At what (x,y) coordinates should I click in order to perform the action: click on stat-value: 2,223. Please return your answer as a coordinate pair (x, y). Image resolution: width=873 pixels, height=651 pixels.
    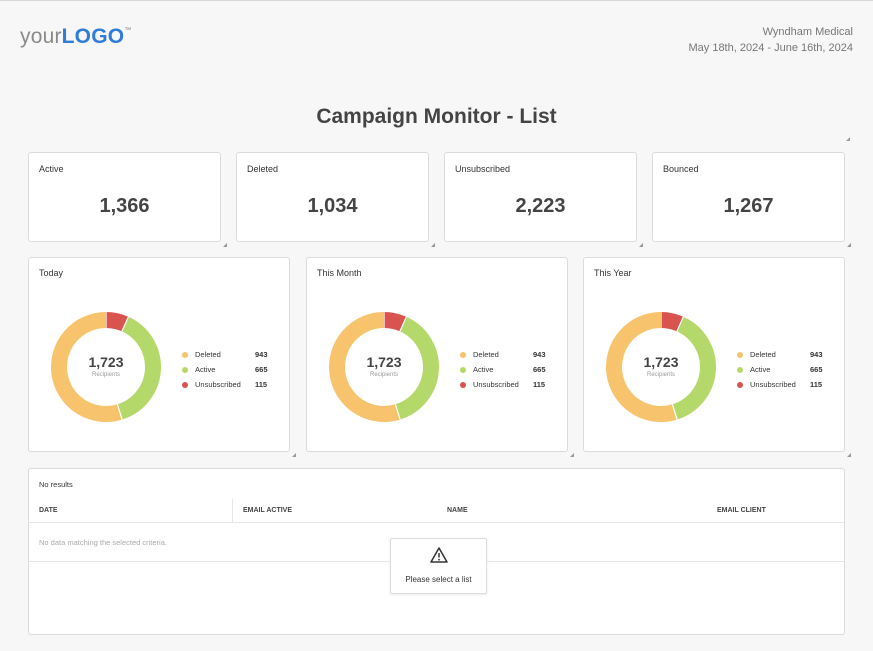
    Looking at the image, I should click on (540, 206).